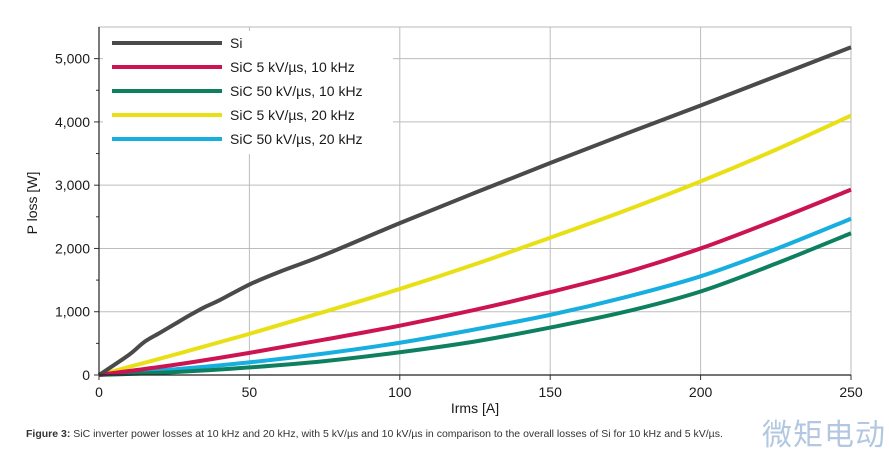 This screenshot has width=889, height=457. Describe the element at coordinates (551, 392) in the screenshot. I see `x-tick-label: 150` at that location.